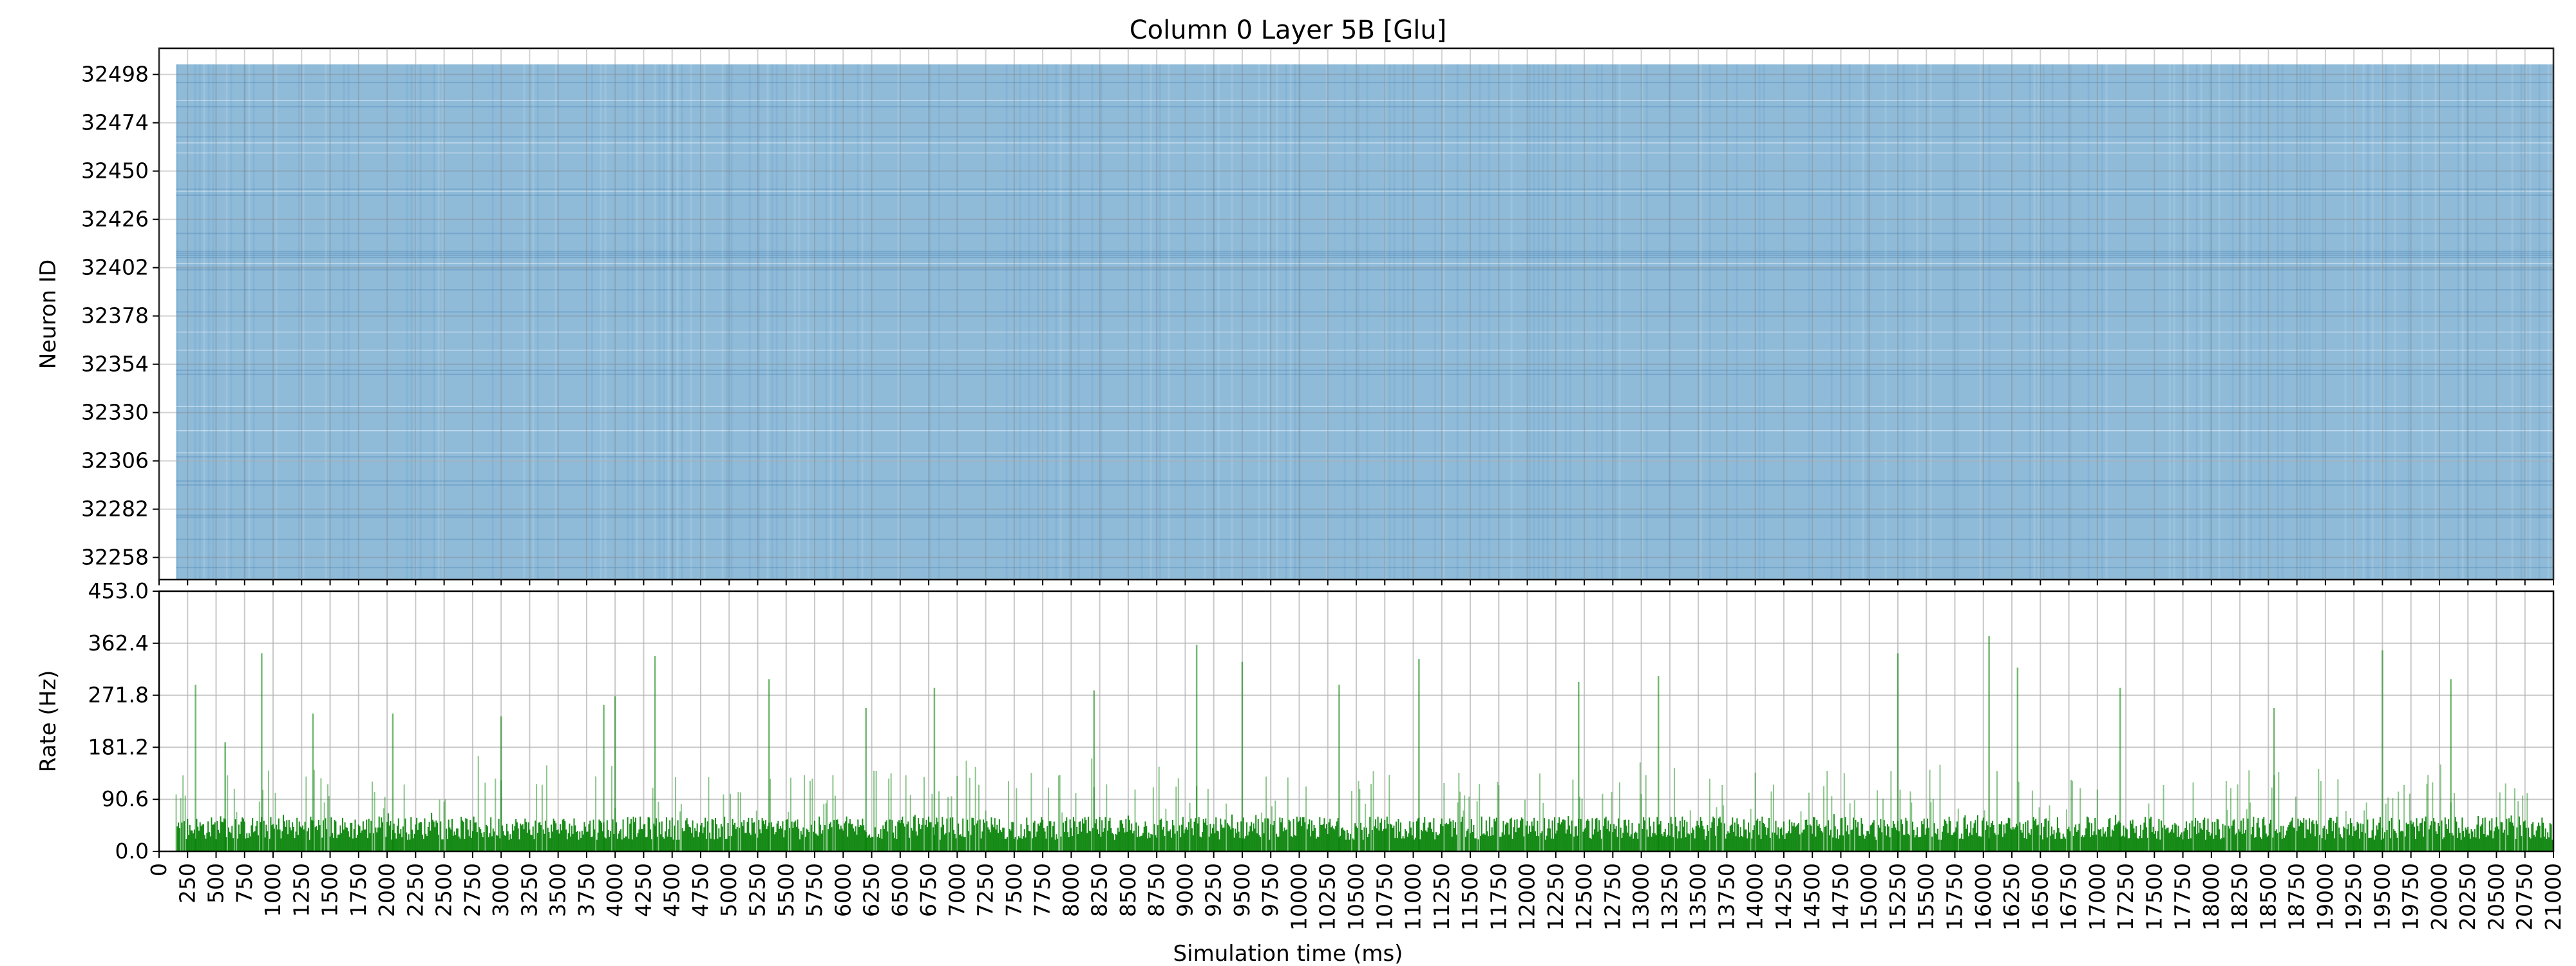 This screenshot has width=2576, height=966. What do you see at coordinates (2039, 897) in the screenshot?
I see `x-tick-label: 16500` at bounding box center [2039, 897].